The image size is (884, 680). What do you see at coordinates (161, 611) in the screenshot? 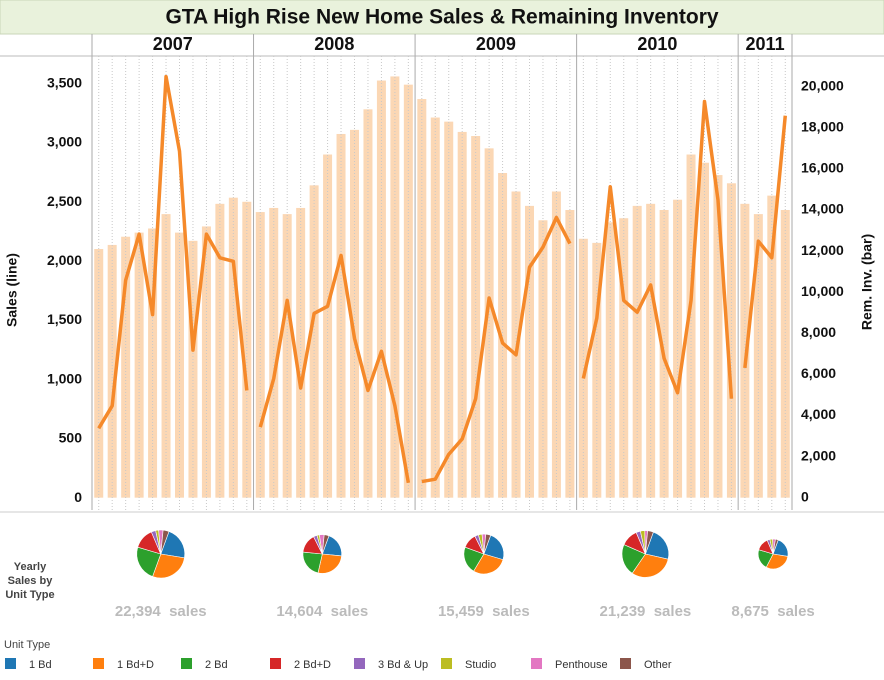
I see `sales-total: 22,394 sales` at bounding box center [161, 611].